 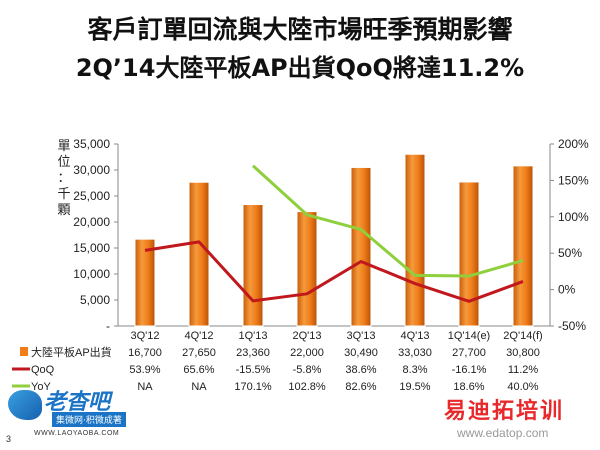 What do you see at coordinates (414, 370) in the screenshot?
I see `data-label-qoq-5: 8.3%` at bounding box center [414, 370].